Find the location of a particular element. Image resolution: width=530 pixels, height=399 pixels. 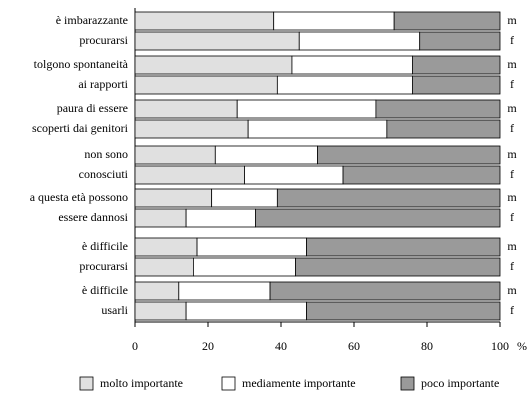

legend-label: poco importante is located at coordinates (460, 383).